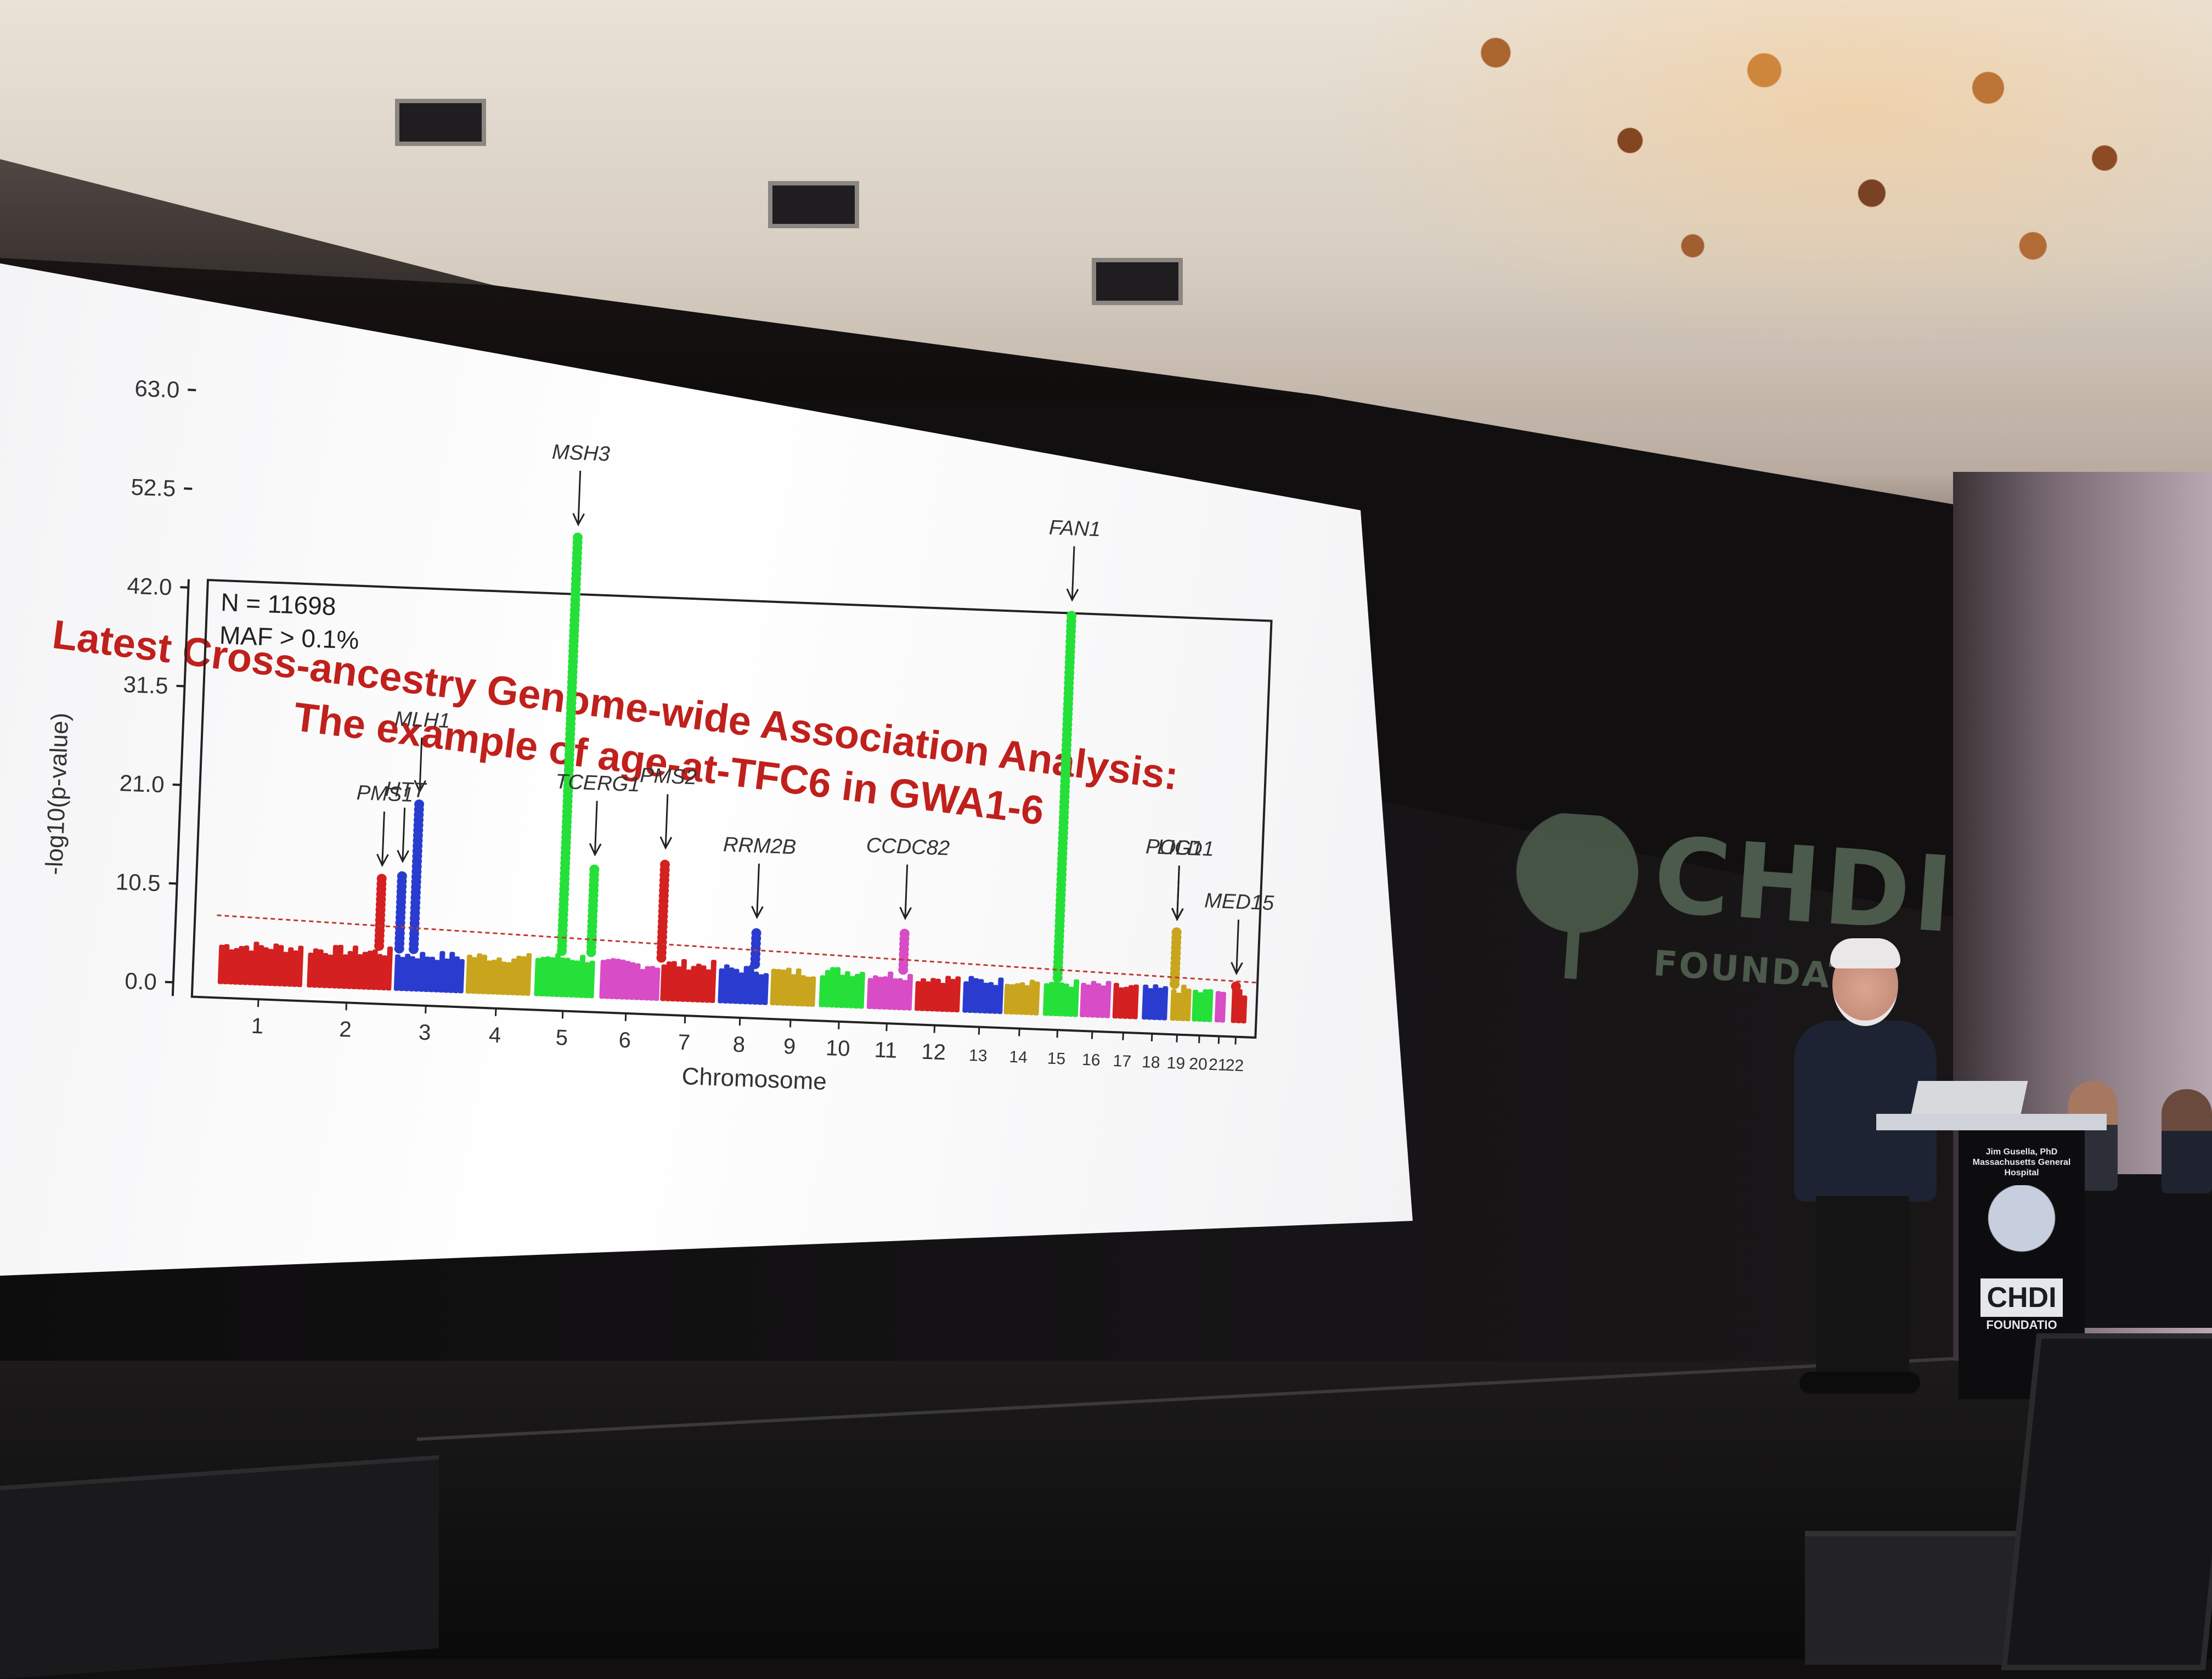 The width and height of the screenshot is (2212, 1679). Describe the element at coordinates (1176, 1064) in the screenshot. I see `x-tick-label: 19` at that location.